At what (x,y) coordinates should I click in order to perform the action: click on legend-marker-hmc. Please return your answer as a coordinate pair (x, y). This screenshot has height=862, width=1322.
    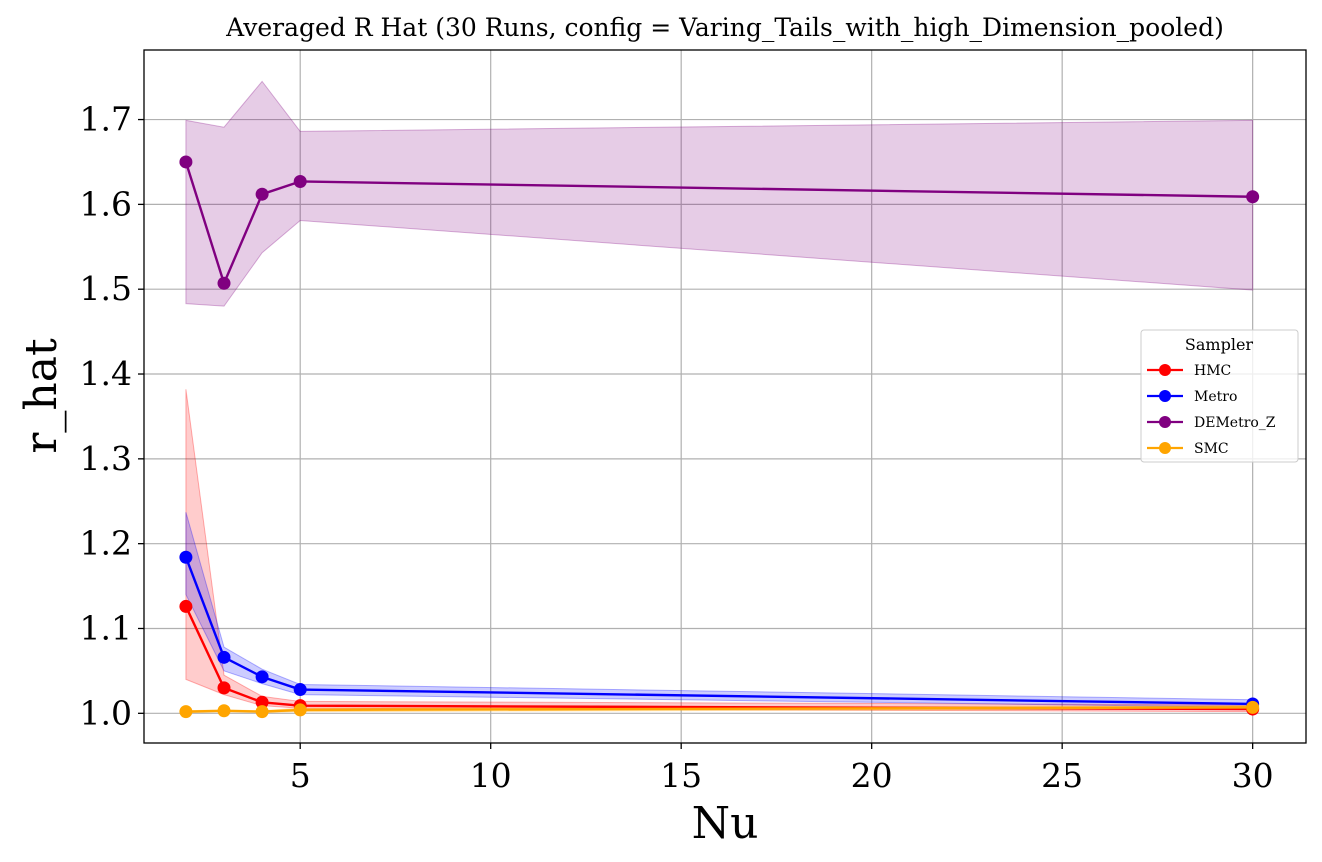
    Looking at the image, I should click on (1165, 370).